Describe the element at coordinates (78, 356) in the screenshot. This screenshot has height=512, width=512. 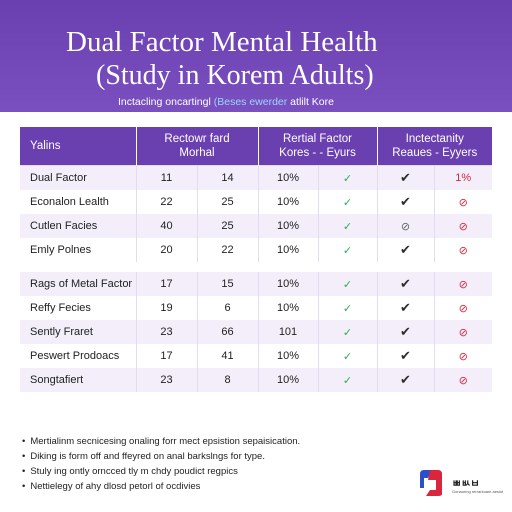
I see `row-label: Peswert Prodoacs` at that location.